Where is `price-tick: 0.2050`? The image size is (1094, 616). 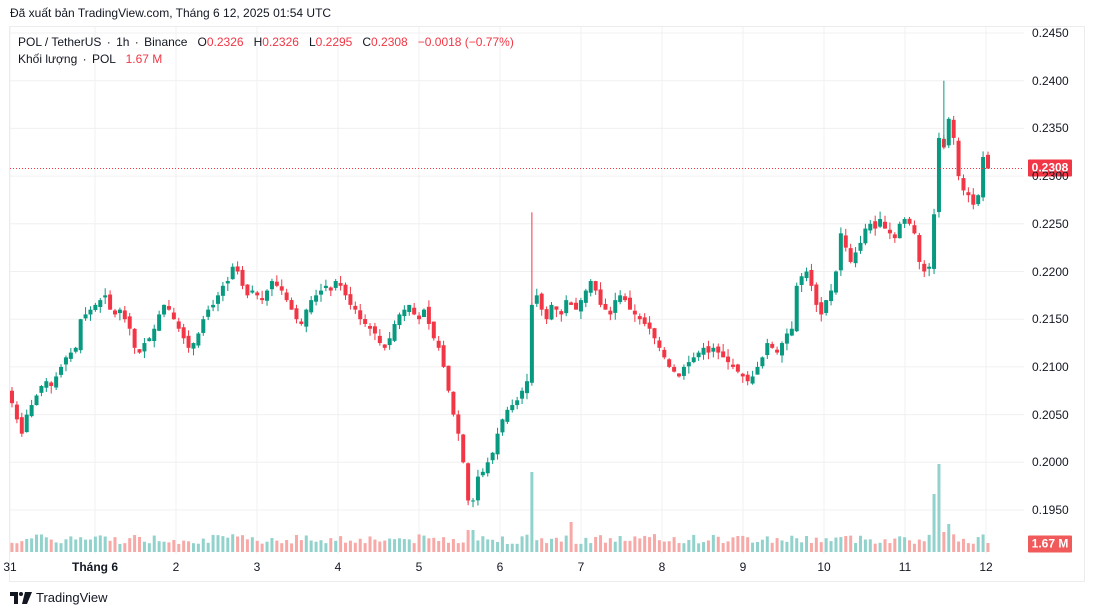
price-tick: 0.2050 is located at coordinates (1050, 414).